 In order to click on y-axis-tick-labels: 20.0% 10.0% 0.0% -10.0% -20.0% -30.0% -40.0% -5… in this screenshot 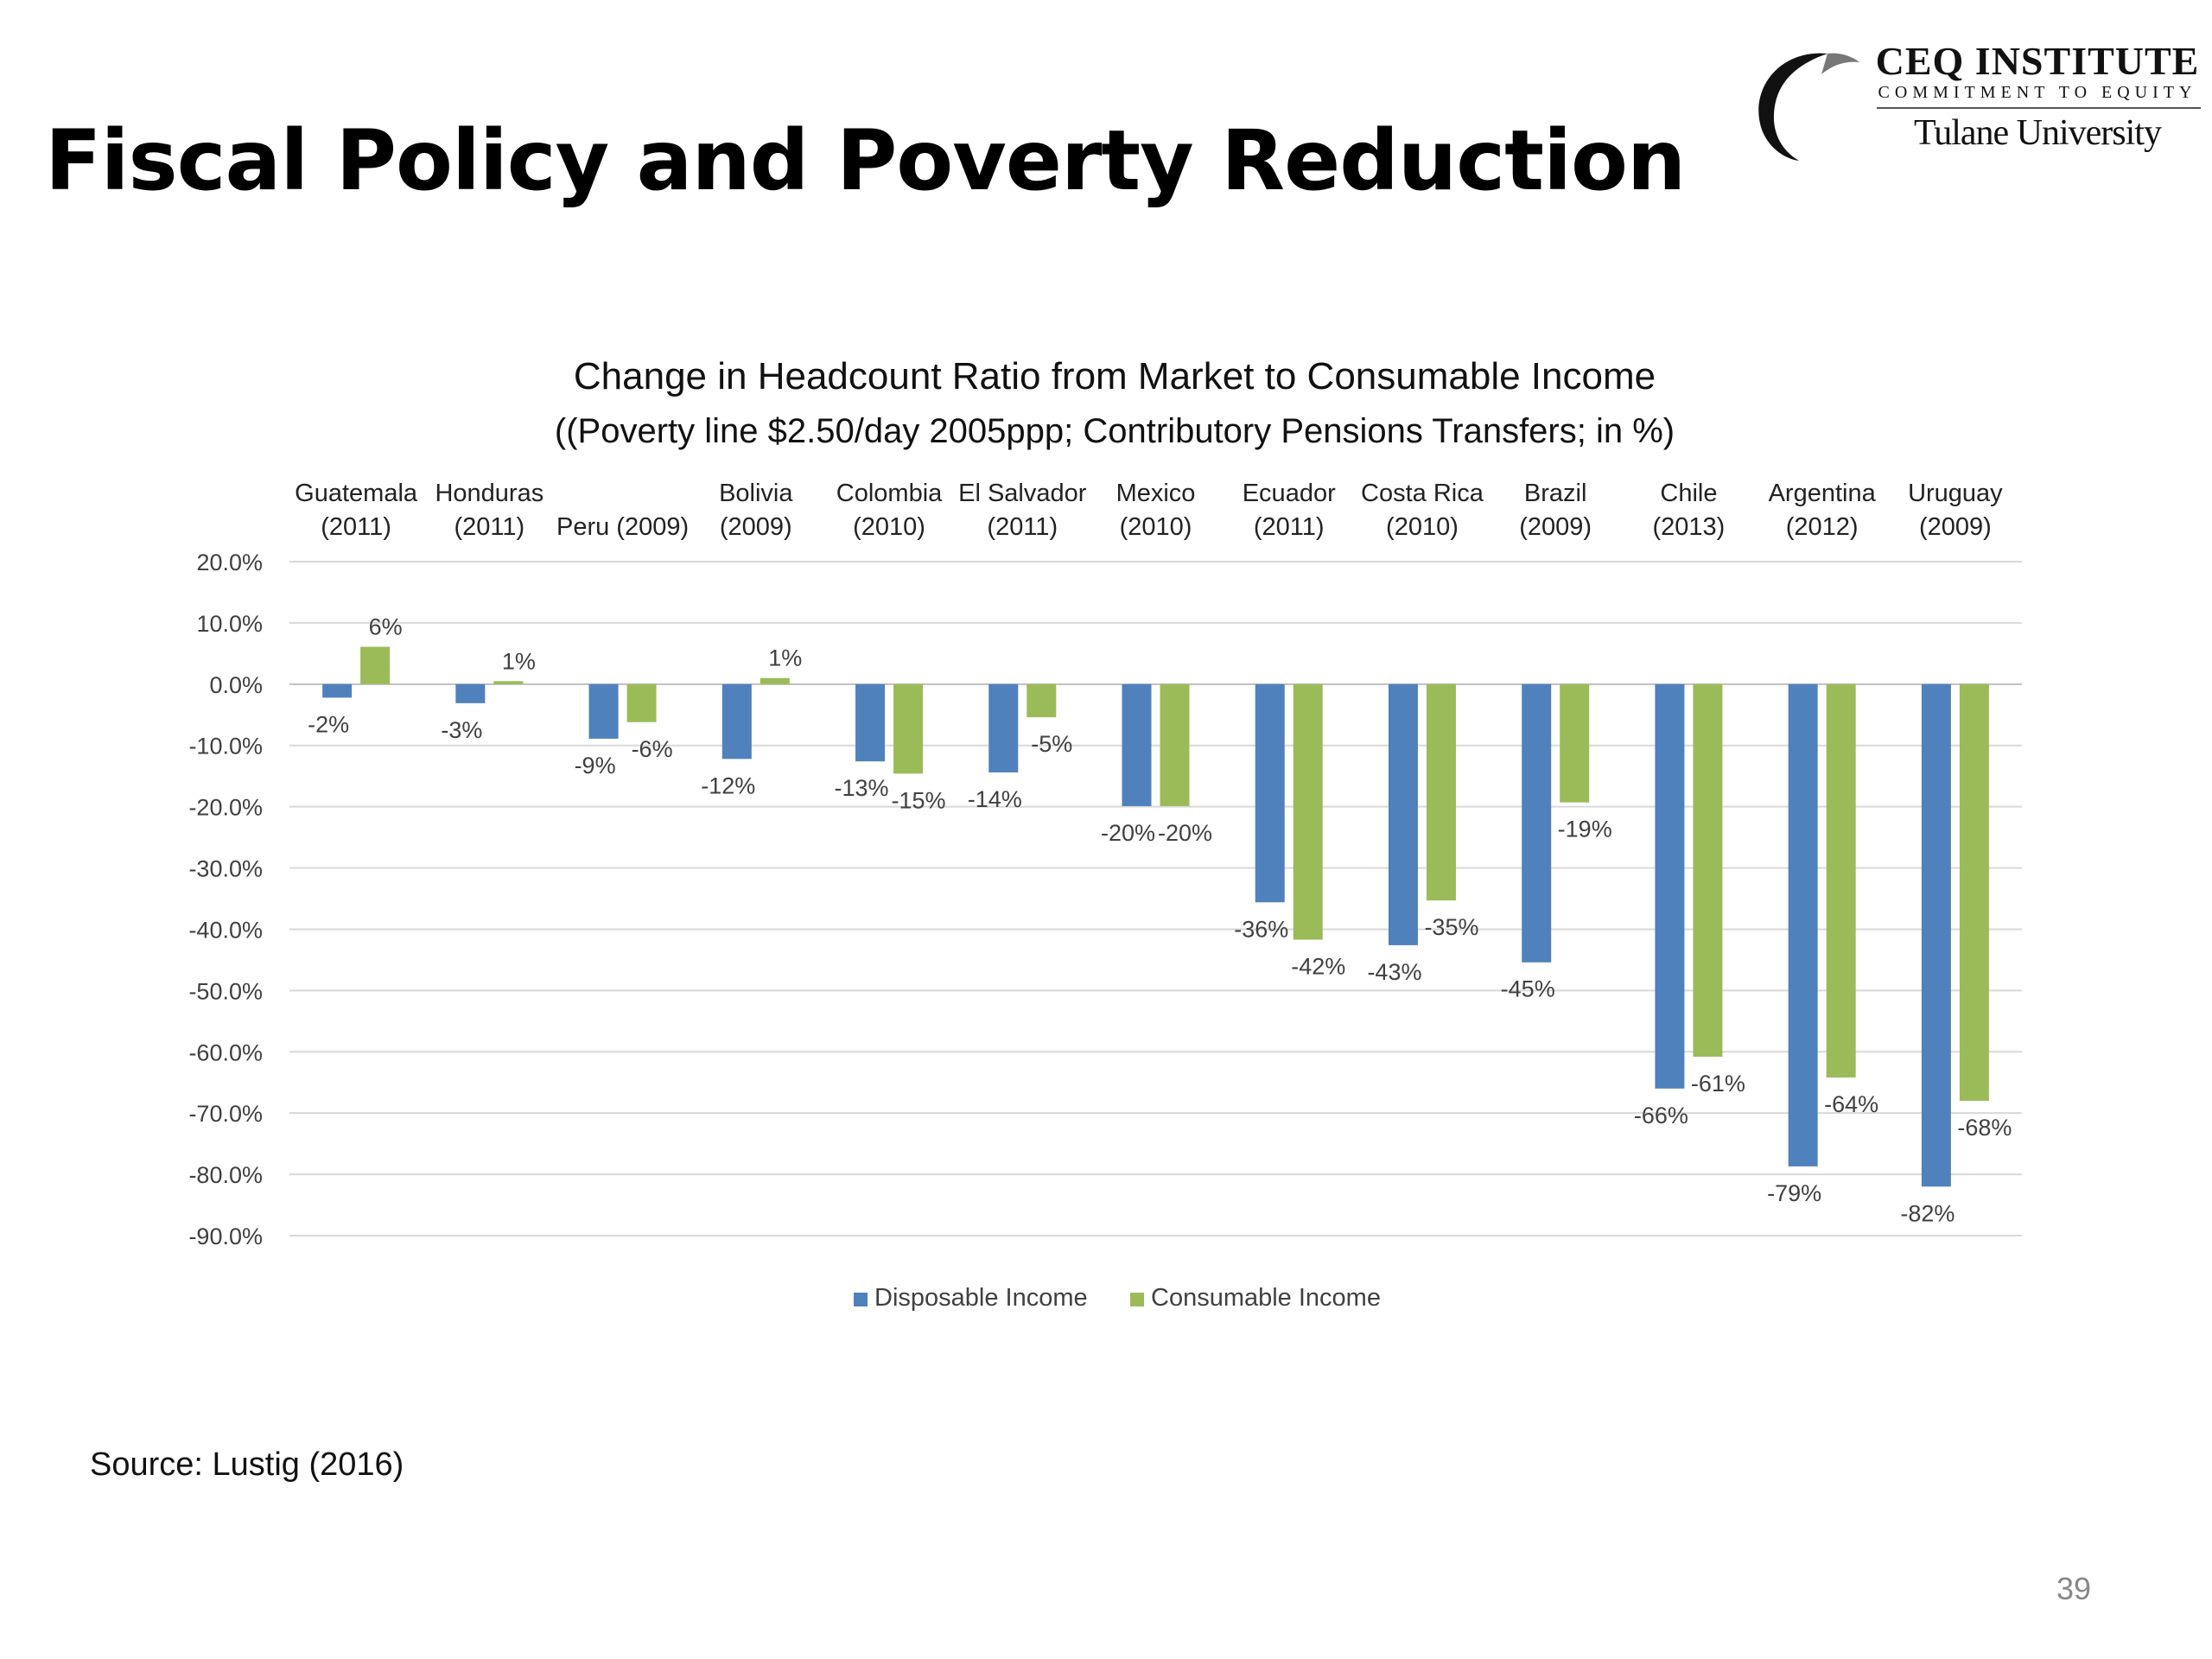, I will do `click(225, 899)`.